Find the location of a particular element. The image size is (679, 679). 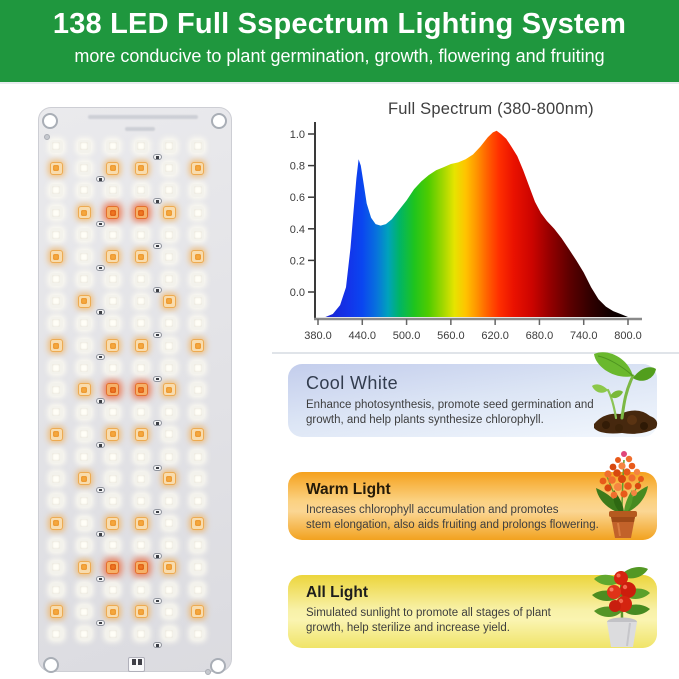

y-tick-label: 1.0 is located at coordinates (297, 135).